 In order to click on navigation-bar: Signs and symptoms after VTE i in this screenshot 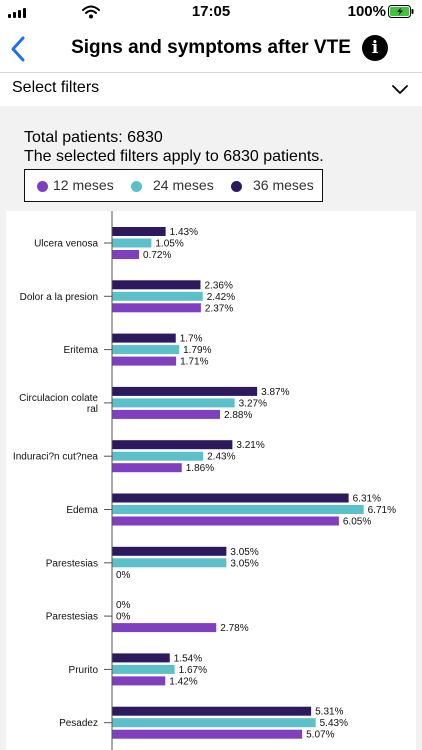, I will do `click(211, 49)`.